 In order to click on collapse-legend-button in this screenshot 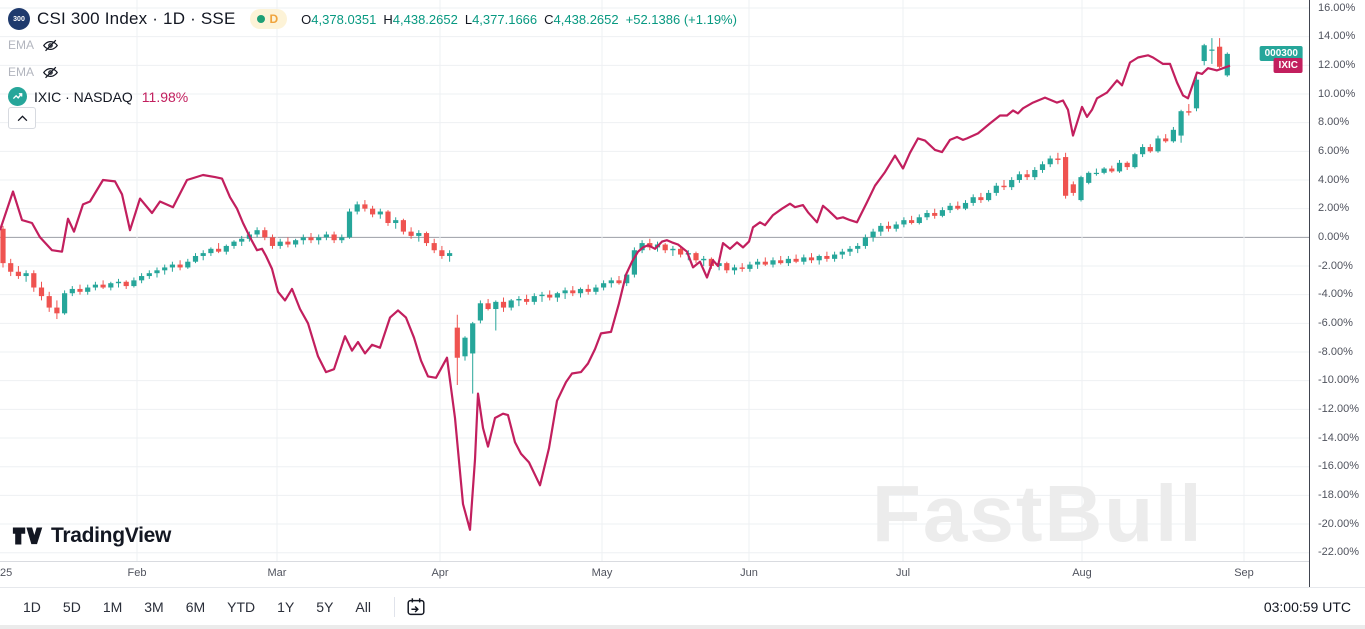, I will do `click(22, 118)`.